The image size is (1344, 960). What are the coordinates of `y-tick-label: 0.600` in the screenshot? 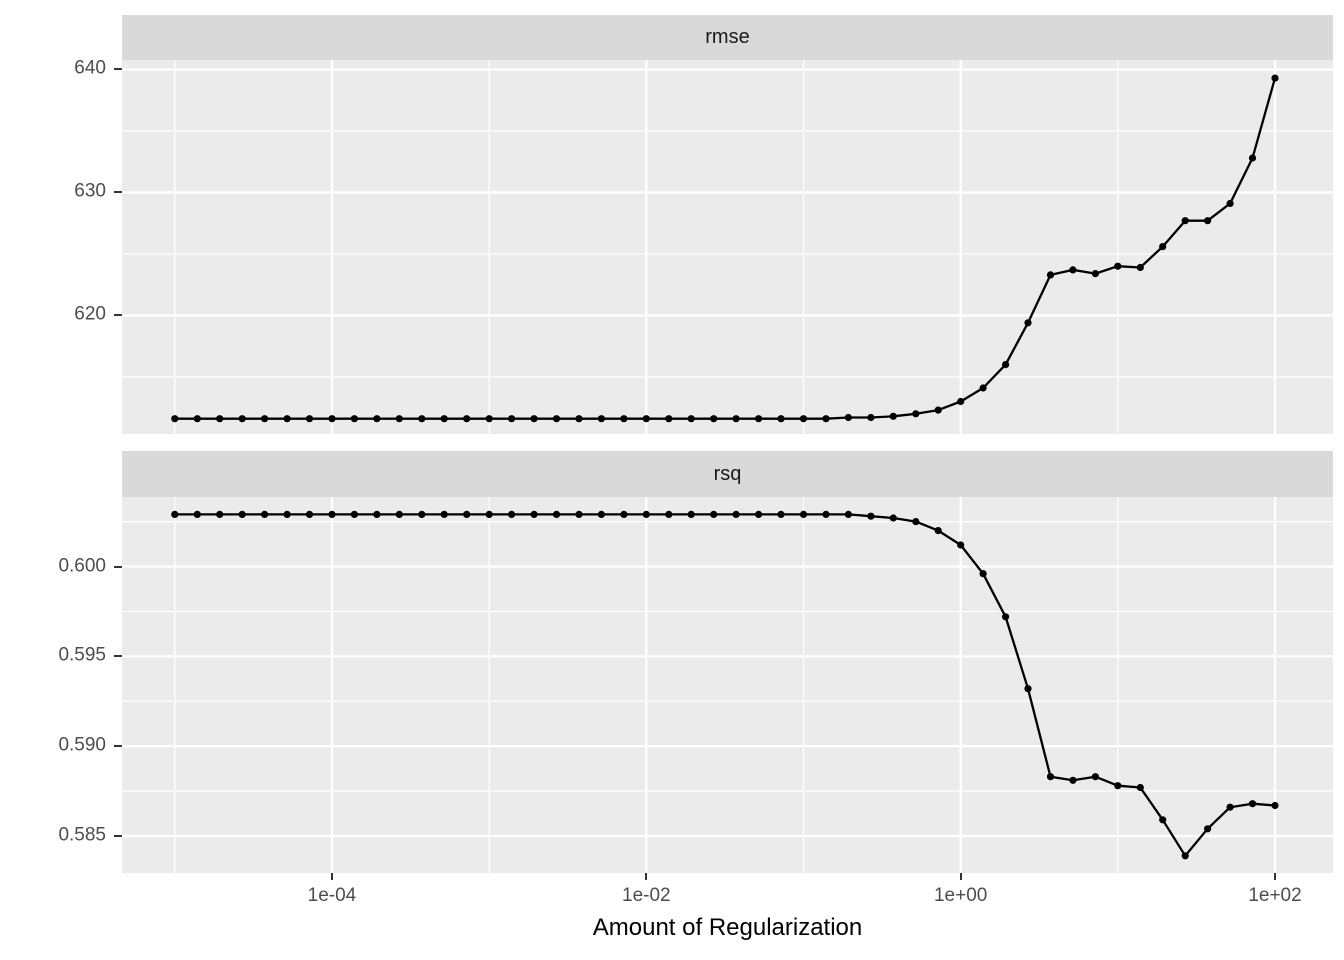 It's located at (82, 566).